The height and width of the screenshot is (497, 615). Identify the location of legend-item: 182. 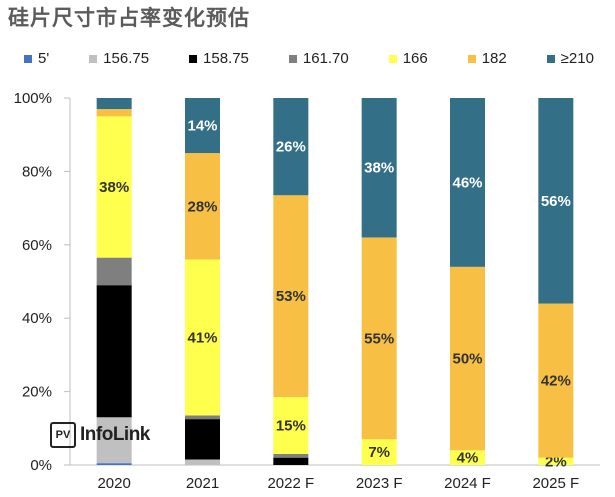
(487, 58).